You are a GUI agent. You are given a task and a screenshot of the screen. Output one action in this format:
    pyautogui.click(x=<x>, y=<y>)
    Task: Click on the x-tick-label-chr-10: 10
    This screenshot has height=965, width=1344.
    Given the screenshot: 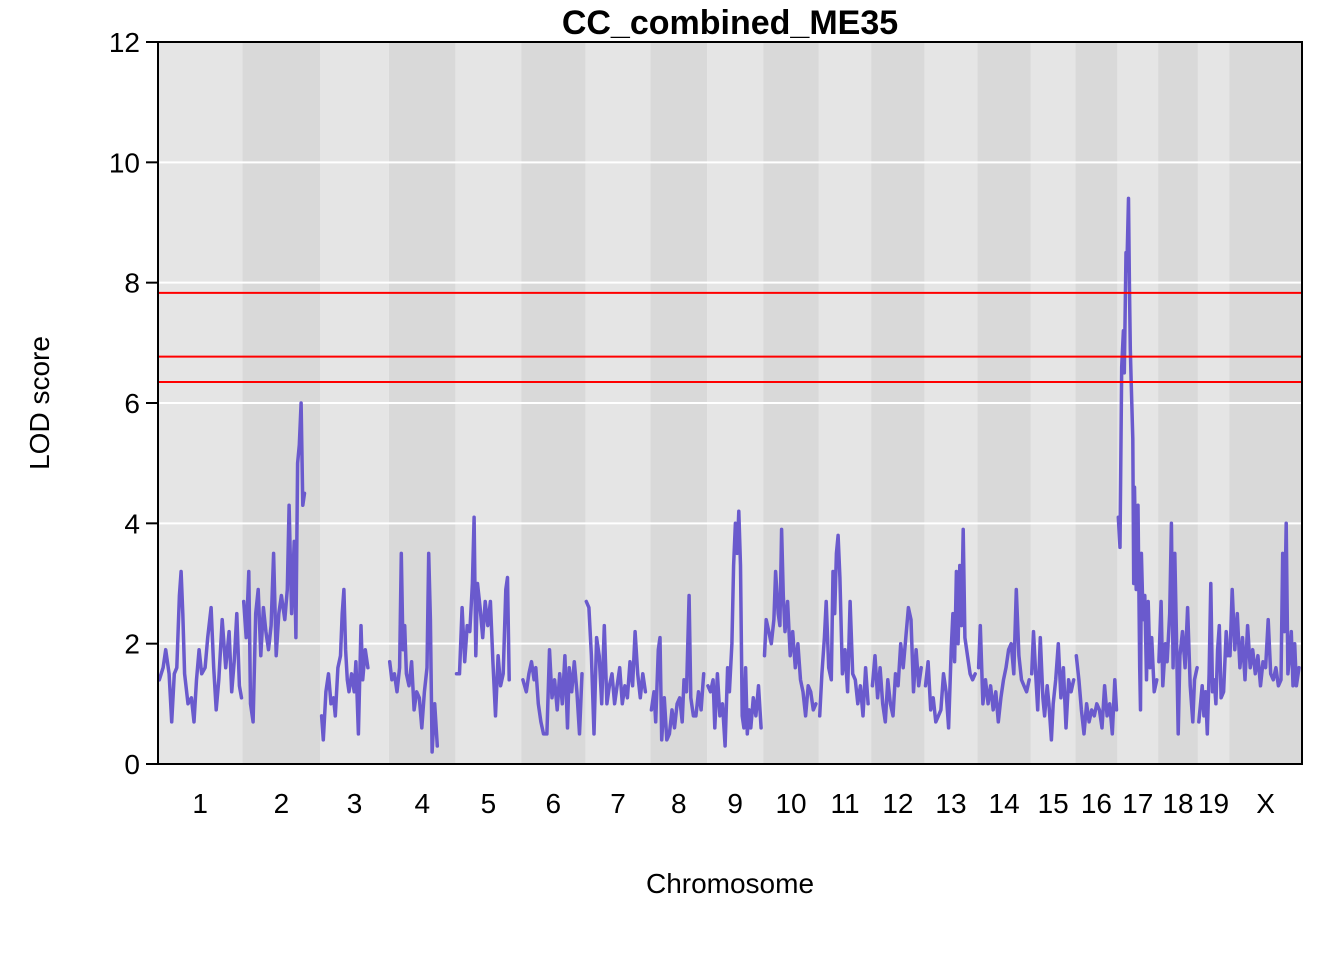 What is the action you would take?
    pyautogui.click(x=790, y=803)
    